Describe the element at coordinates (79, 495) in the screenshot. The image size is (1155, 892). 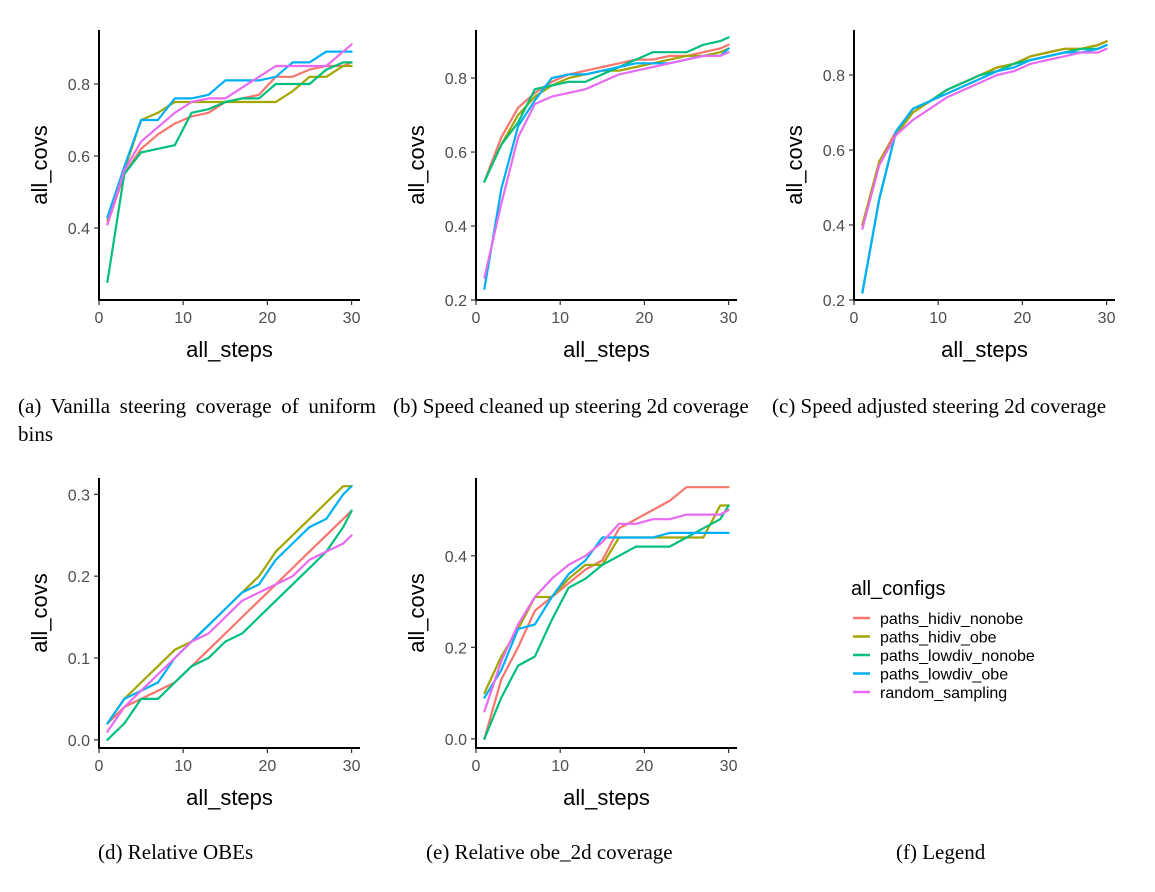
I see `y-tick-label: 0.3` at that location.